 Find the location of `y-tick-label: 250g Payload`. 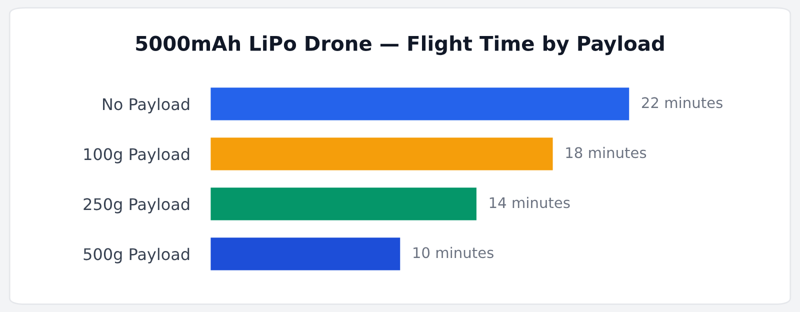

y-tick-label: 250g Payload is located at coordinates (137, 206).